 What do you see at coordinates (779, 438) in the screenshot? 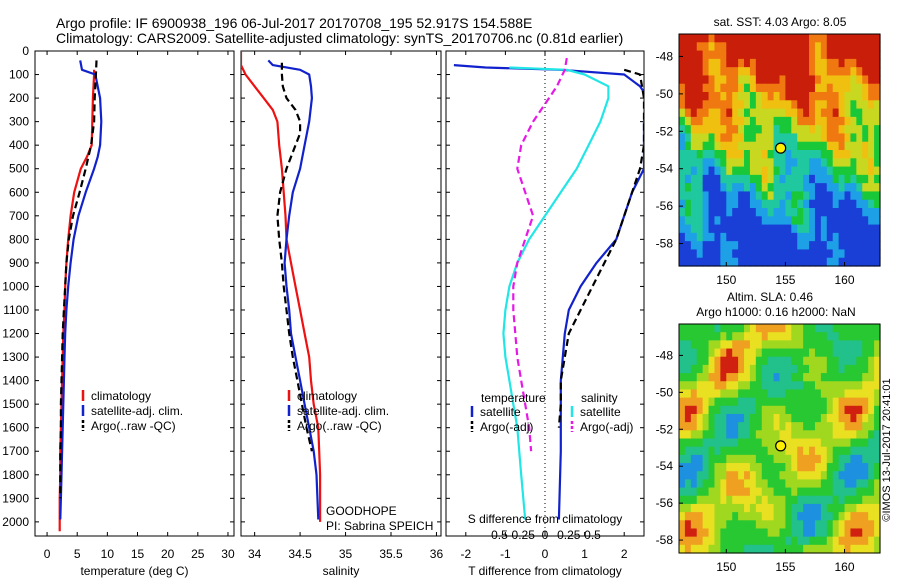
I see `map-frame` at bounding box center [779, 438].